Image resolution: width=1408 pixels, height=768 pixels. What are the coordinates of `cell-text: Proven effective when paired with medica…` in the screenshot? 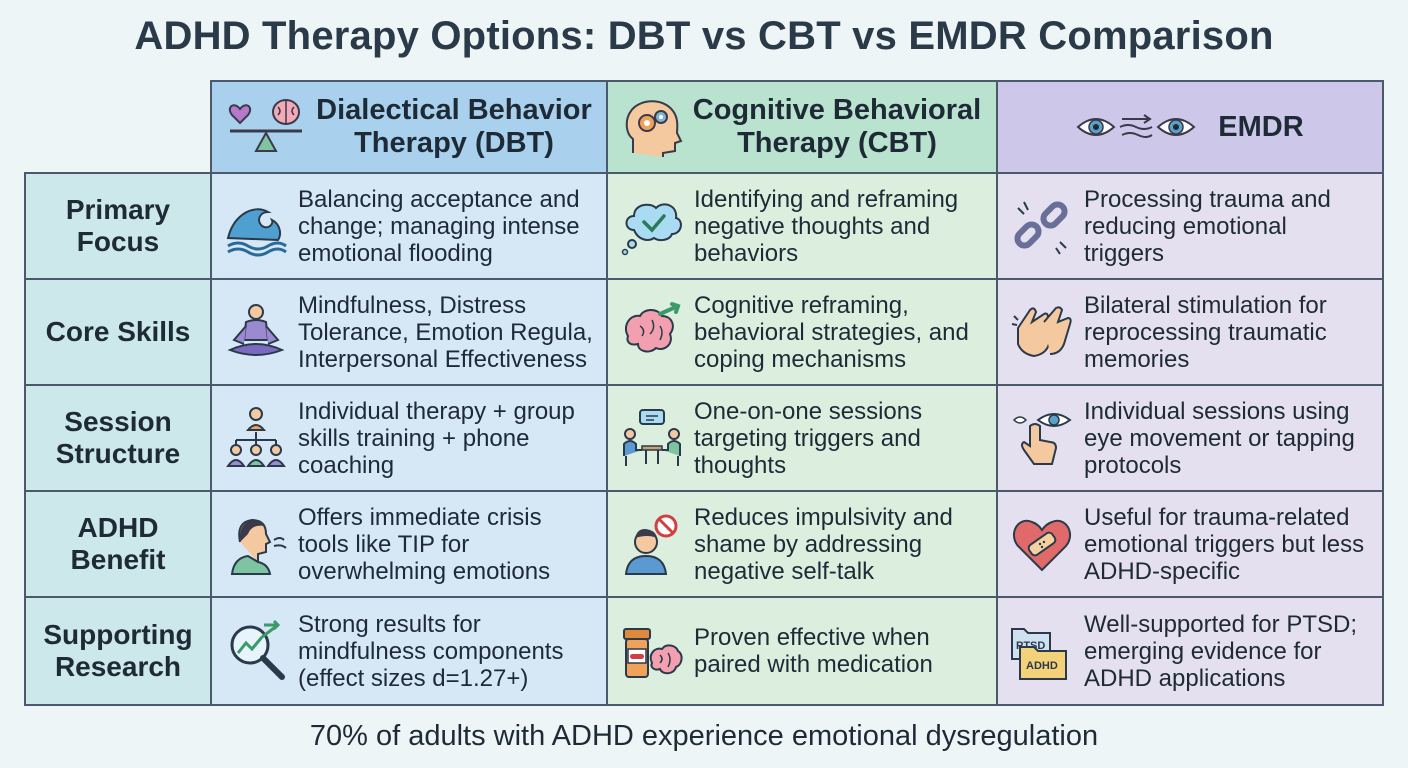 It's located at (813, 651).